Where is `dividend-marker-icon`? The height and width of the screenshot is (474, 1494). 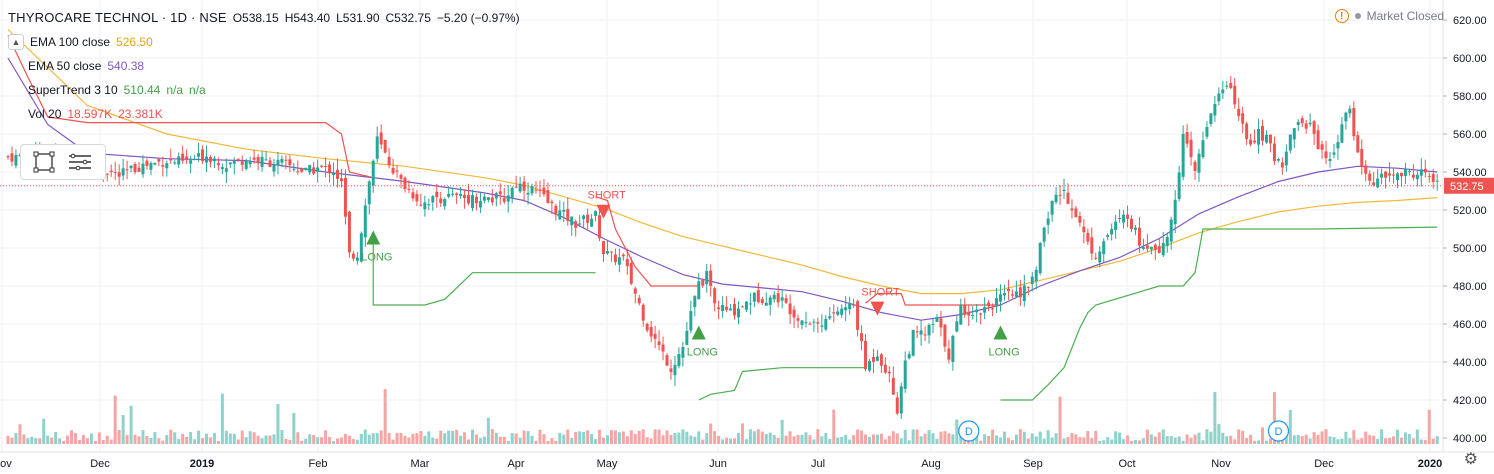 dividend-marker-icon is located at coordinates (1278, 431).